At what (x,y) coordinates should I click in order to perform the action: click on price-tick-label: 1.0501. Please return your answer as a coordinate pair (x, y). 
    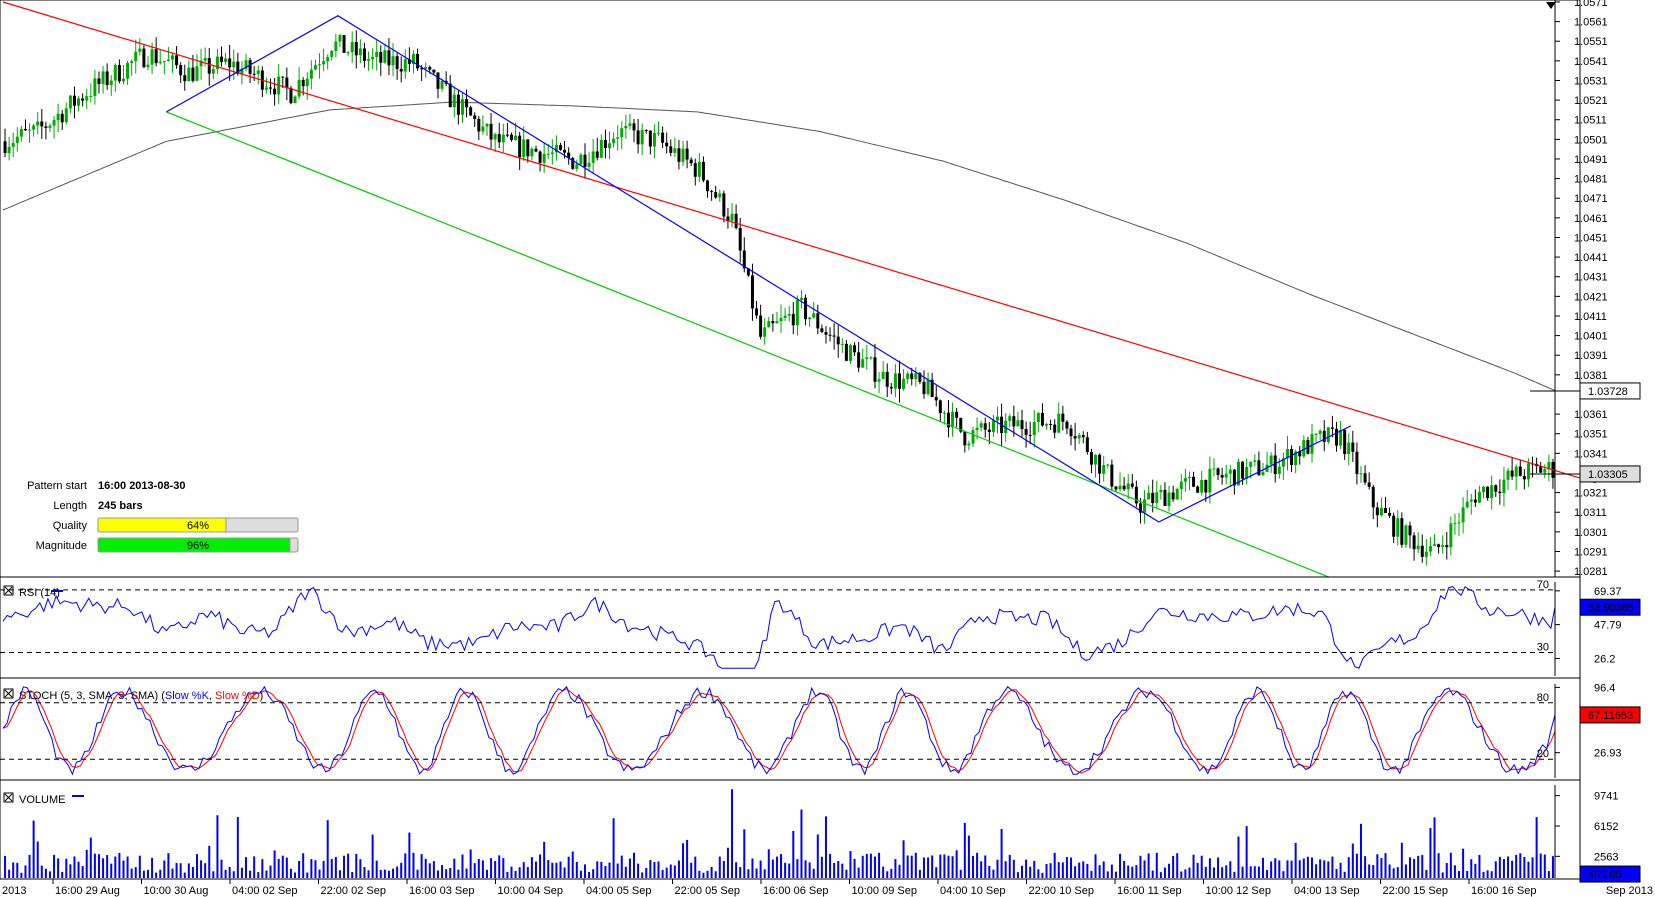
    Looking at the image, I should click on (1591, 140).